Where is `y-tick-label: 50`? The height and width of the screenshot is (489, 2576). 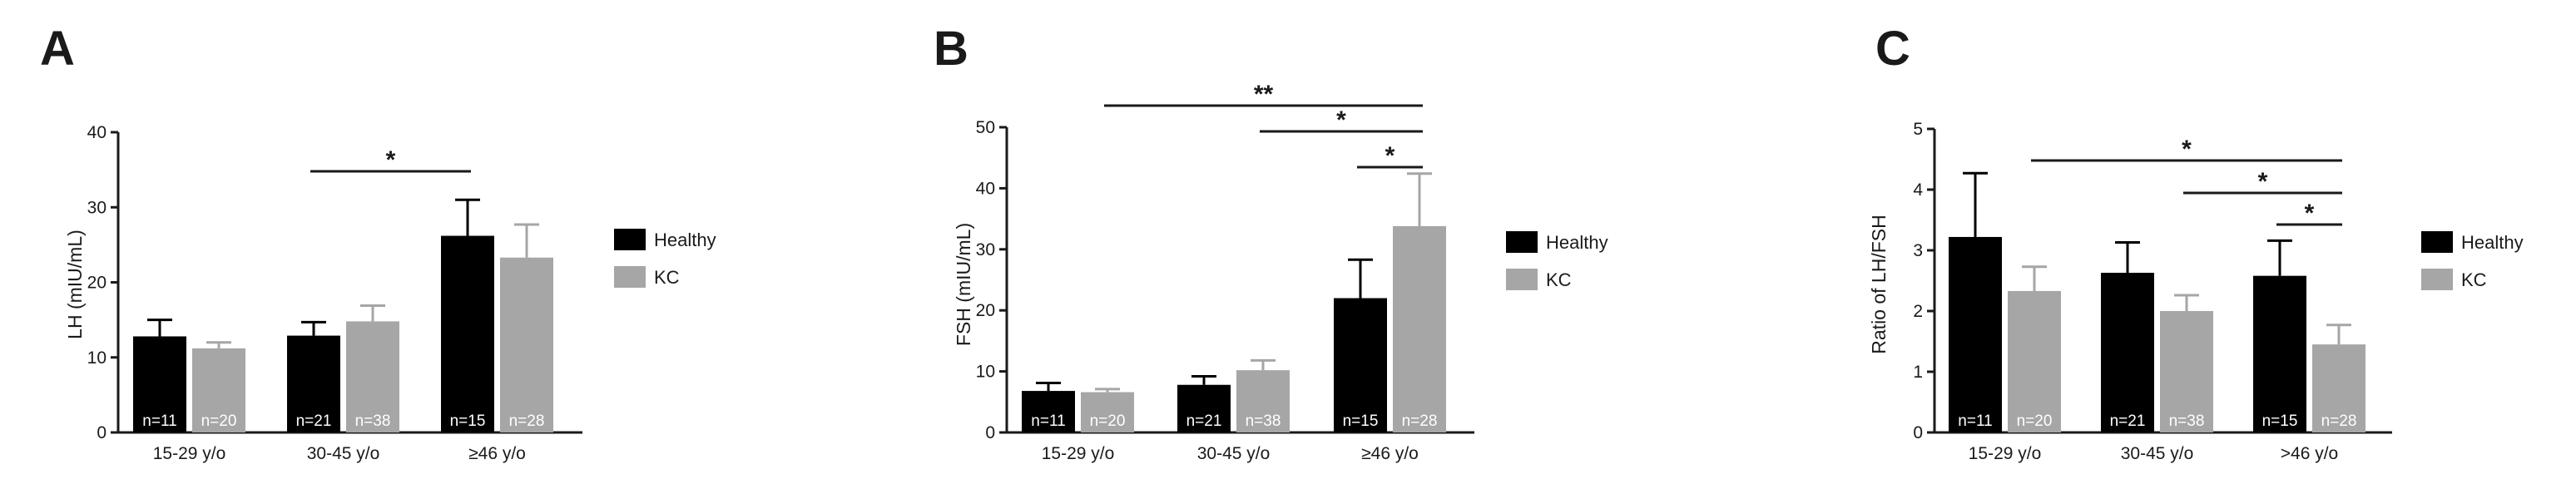
y-tick-label: 50 is located at coordinates (986, 127).